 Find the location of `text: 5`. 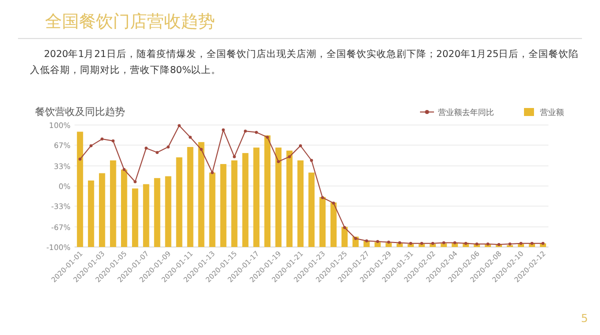

text: 5 is located at coordinates (584, 318).